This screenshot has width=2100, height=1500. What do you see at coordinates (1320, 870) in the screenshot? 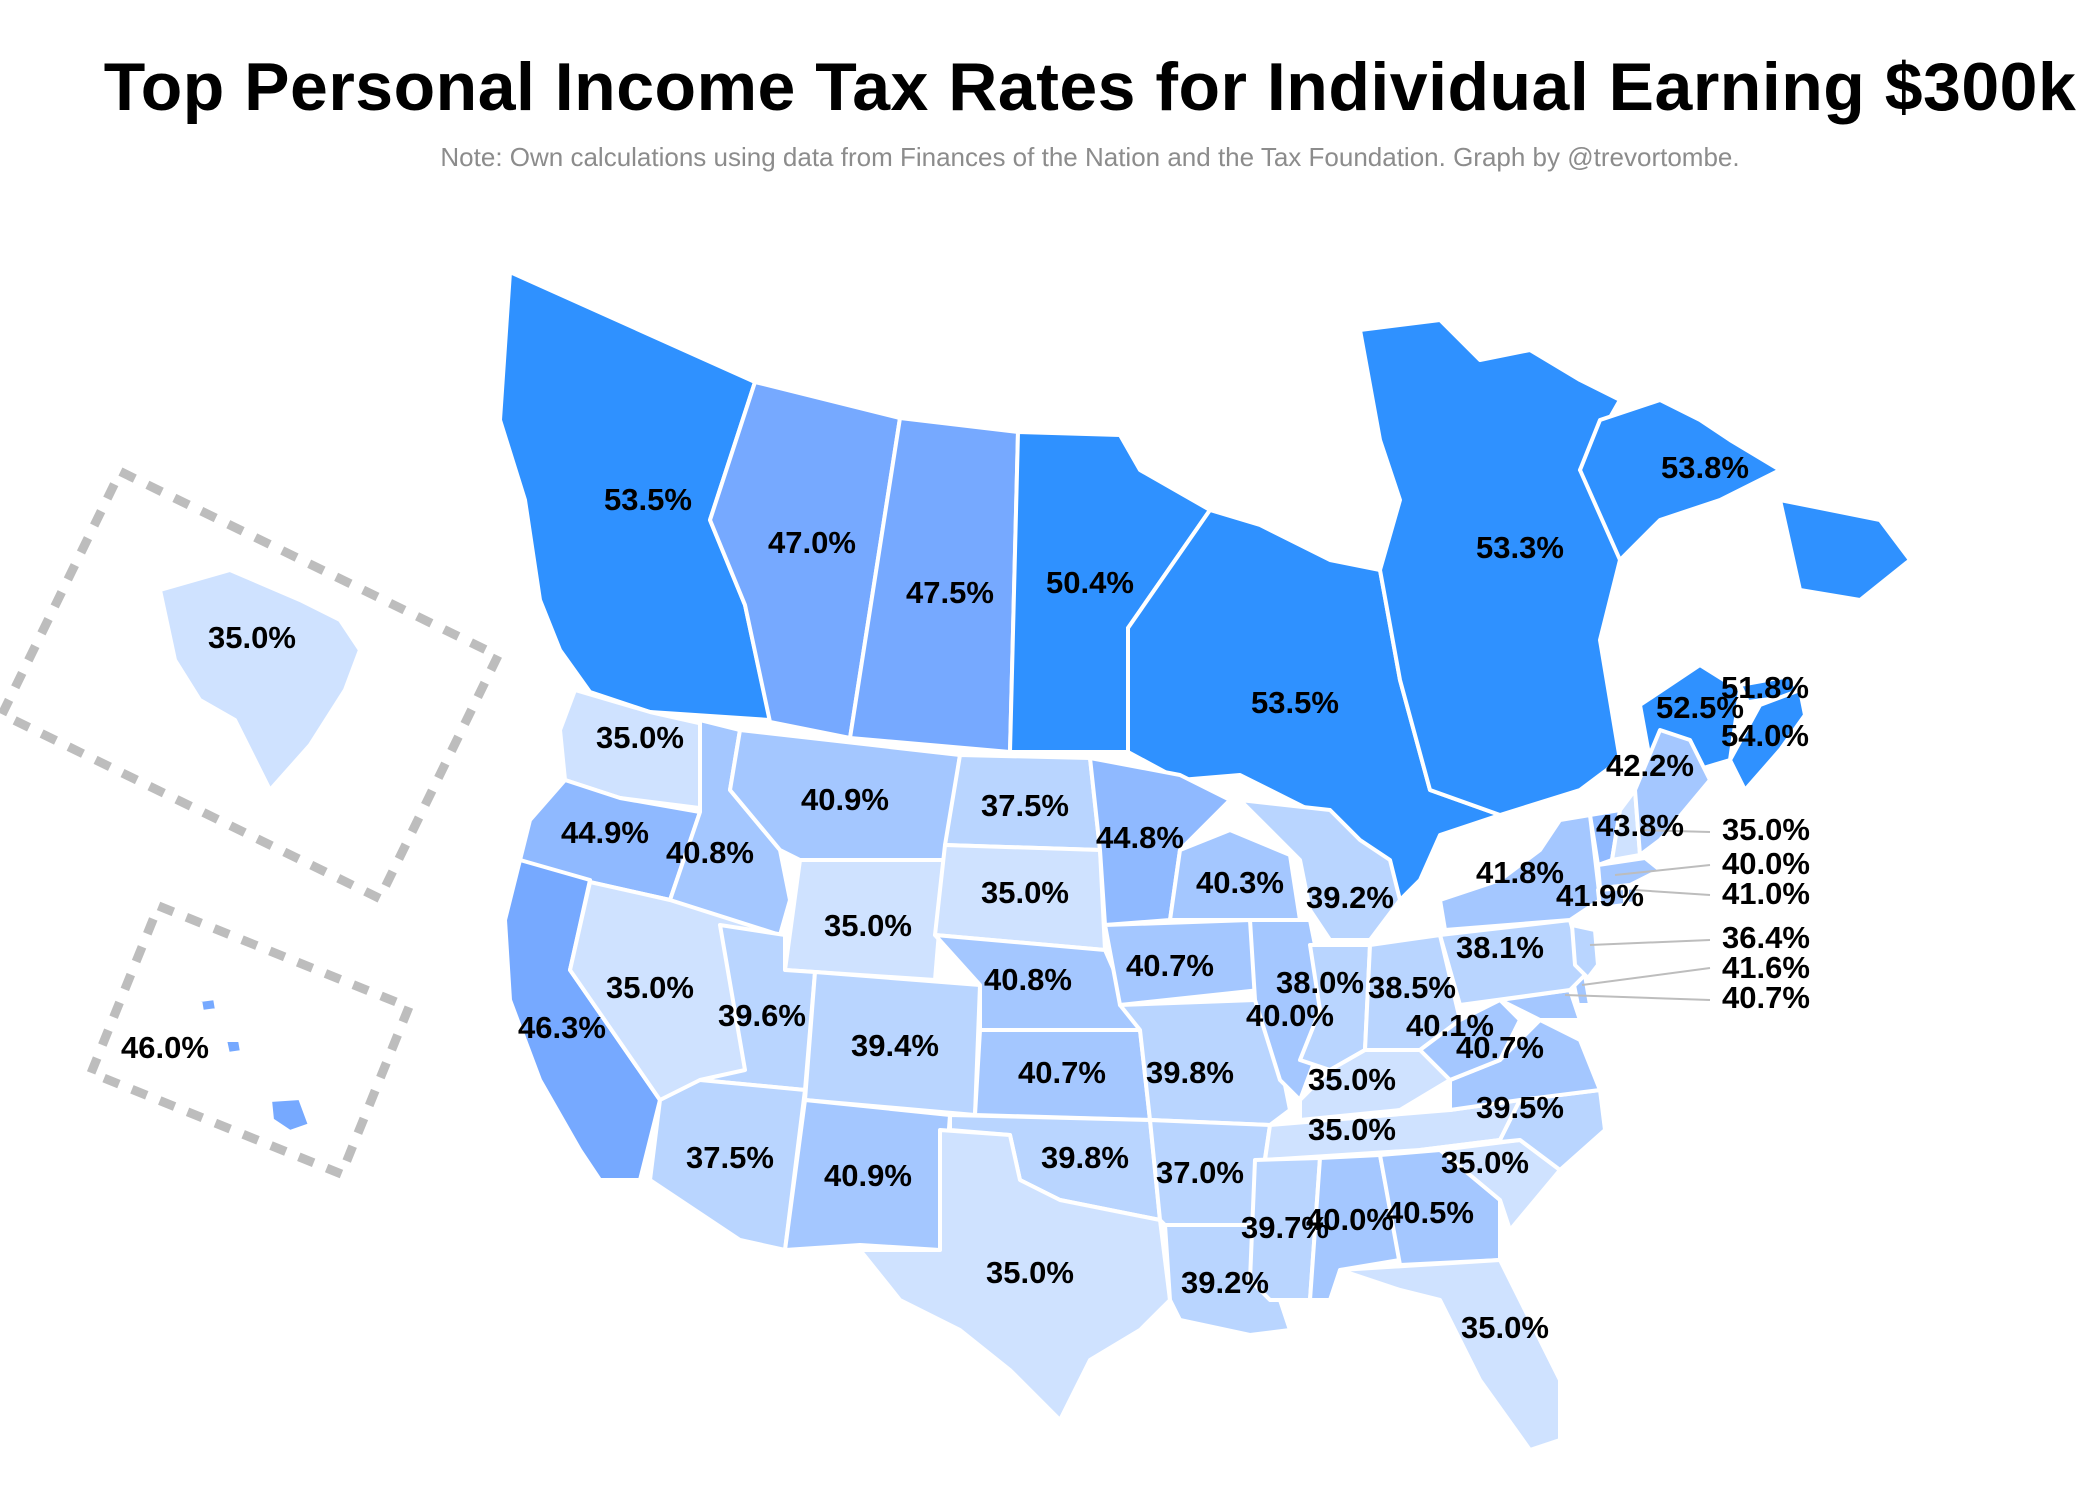
I see `region-MI` at bounding box center [1320, 870].